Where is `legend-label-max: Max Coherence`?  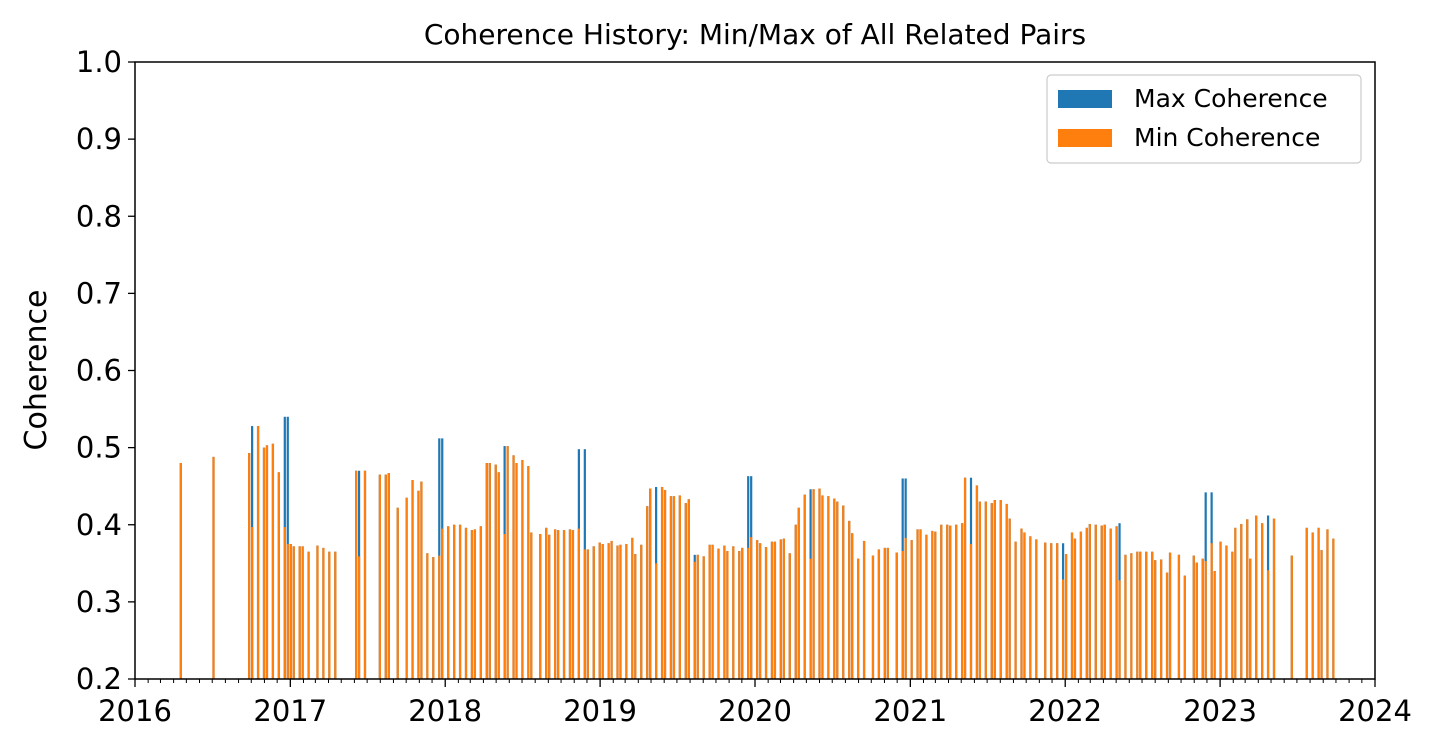 legend-label-max: Max Coherence is located at coordinates (1231, 98).